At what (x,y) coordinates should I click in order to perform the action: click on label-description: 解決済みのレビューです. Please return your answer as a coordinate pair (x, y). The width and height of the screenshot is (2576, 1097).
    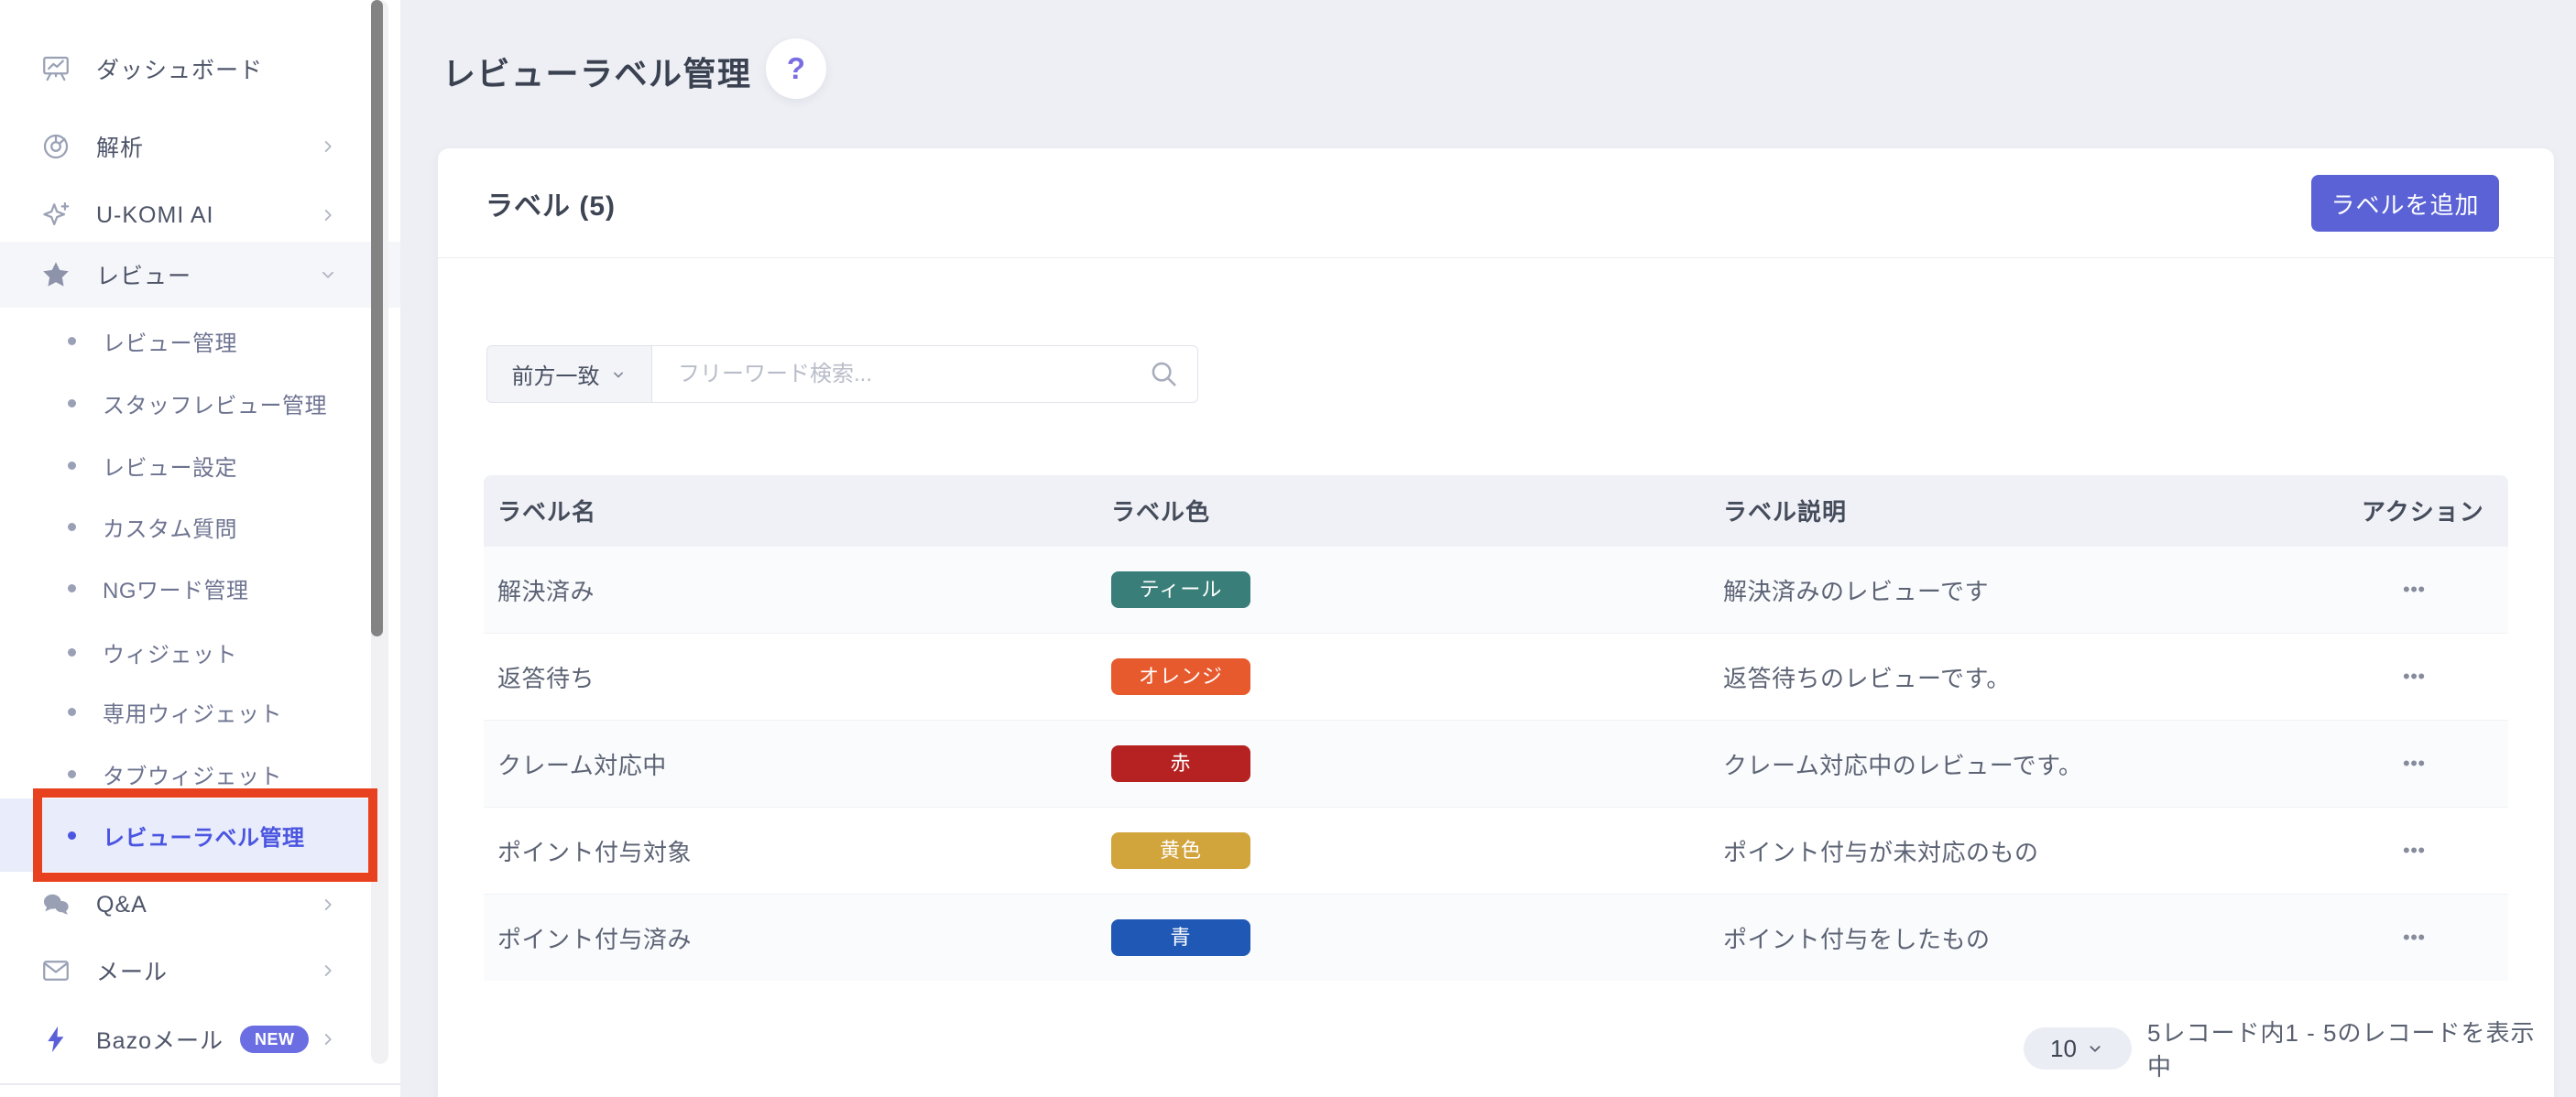
    Looking at the image, I should click on (1856, 591).